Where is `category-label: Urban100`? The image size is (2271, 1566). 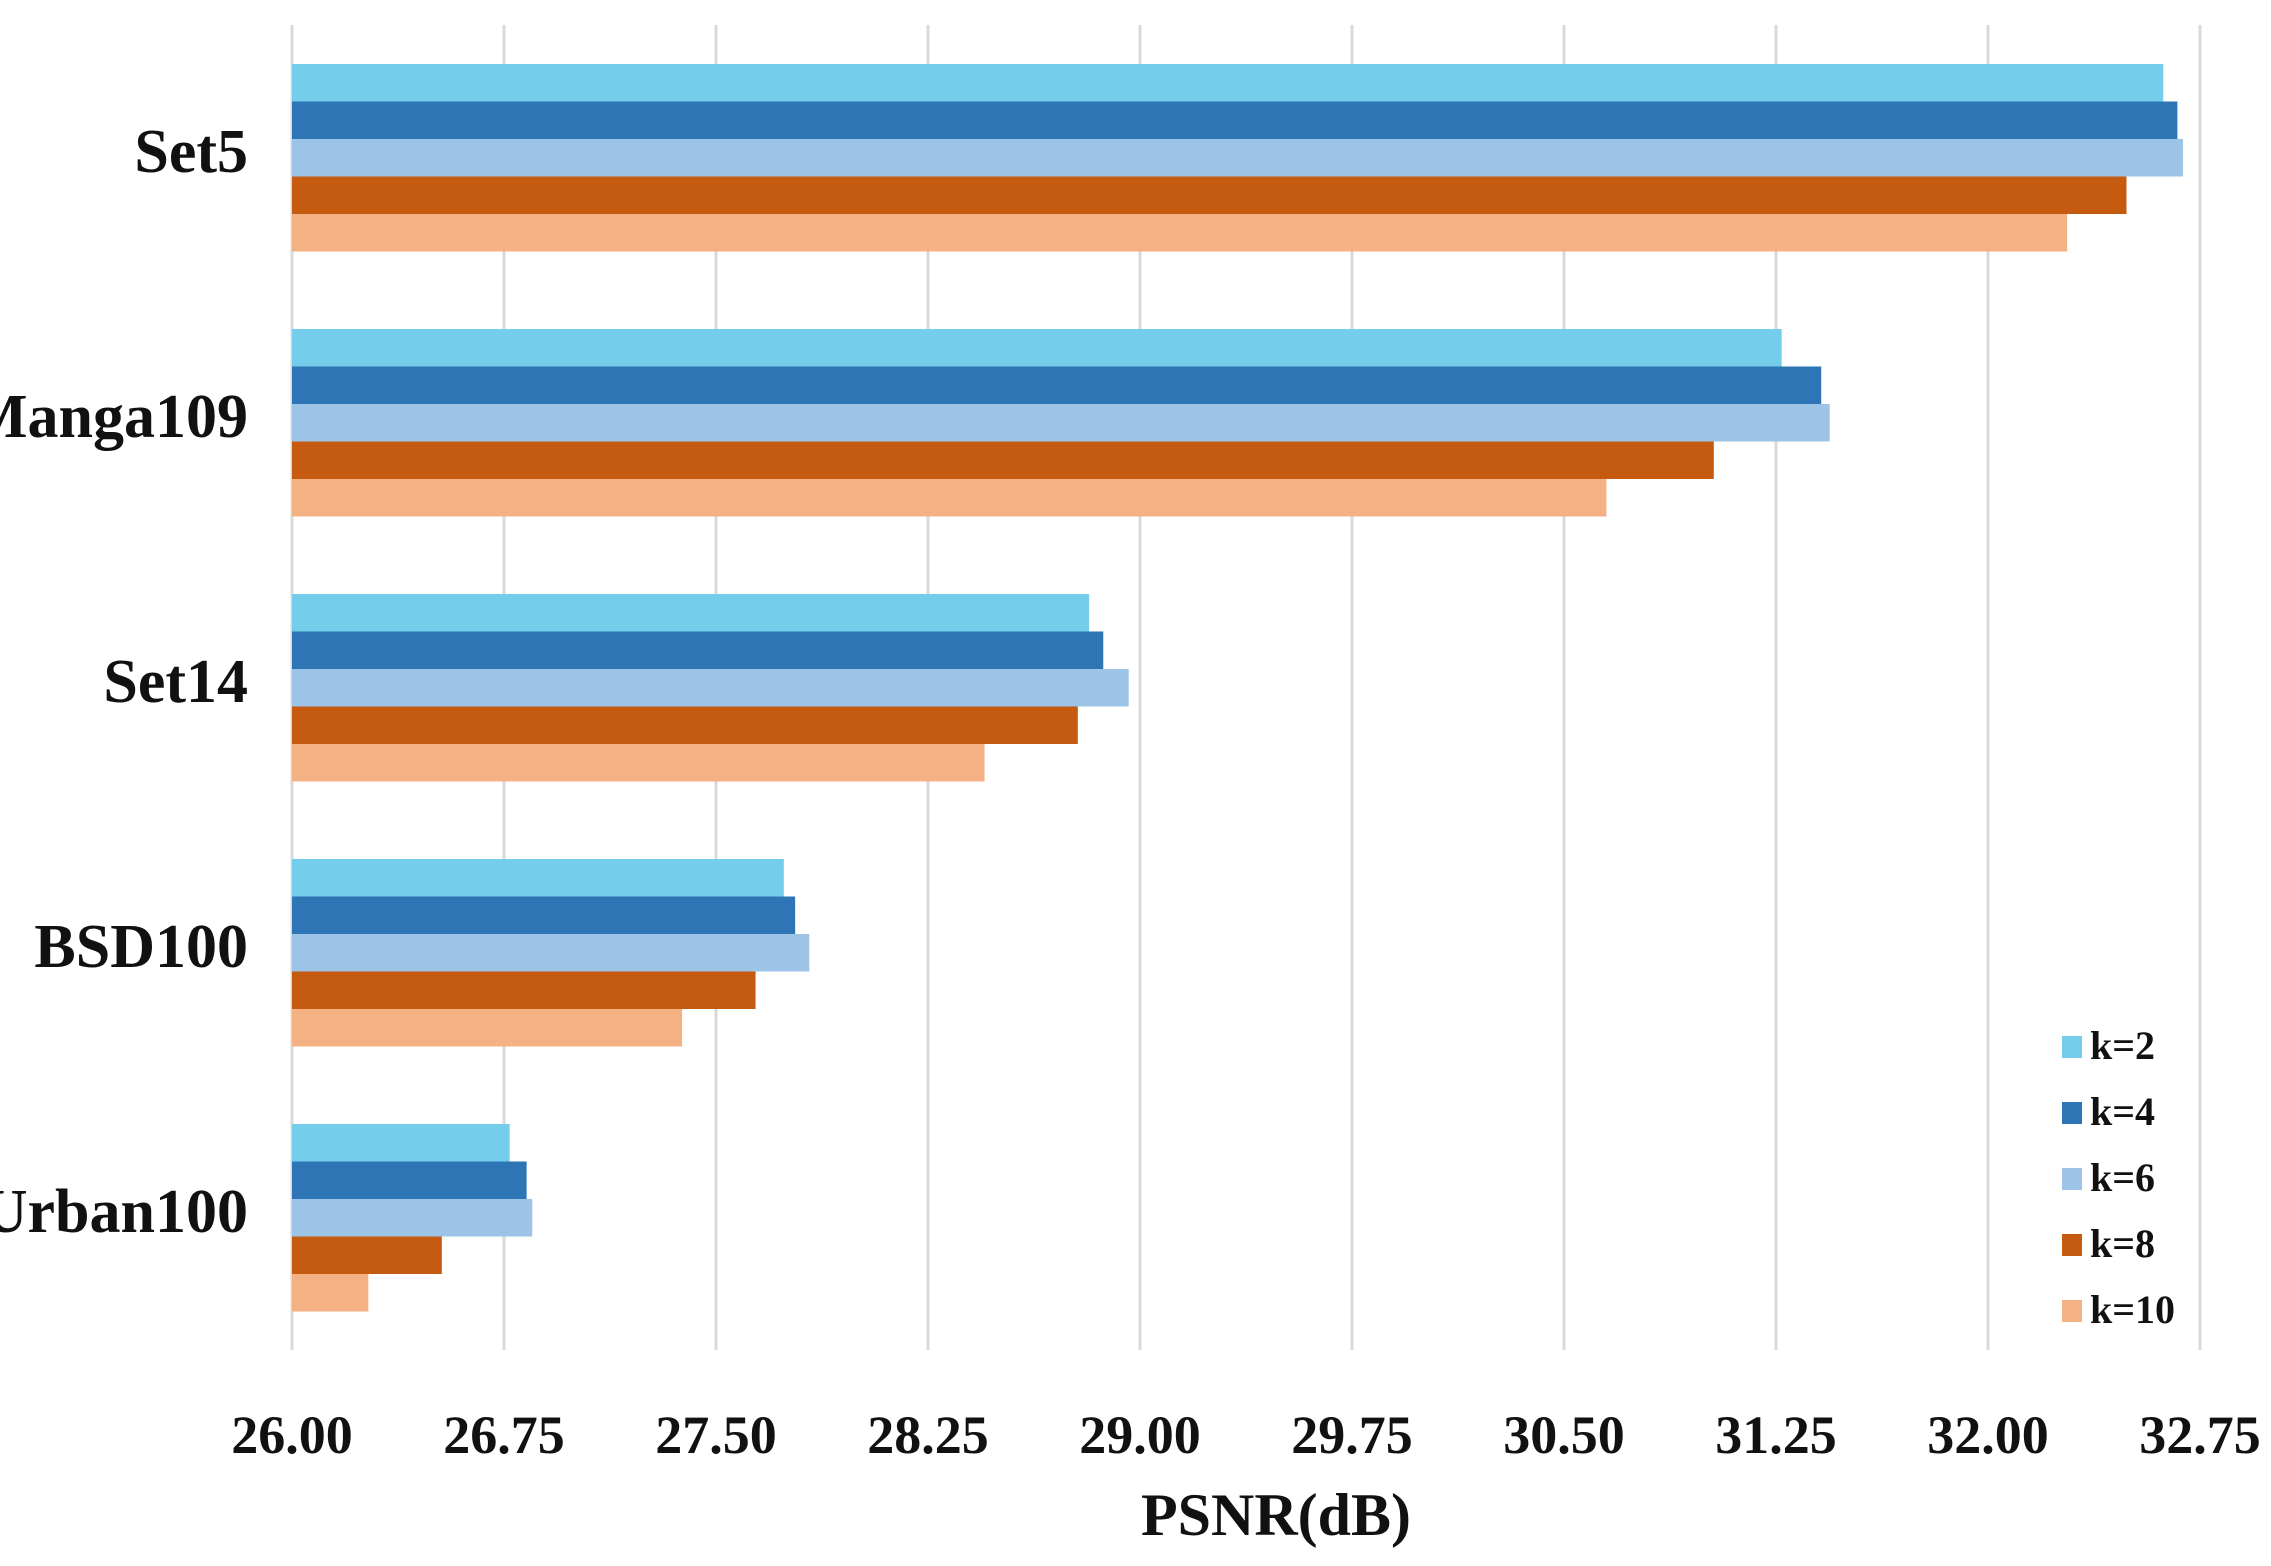 category-label: Urban100 is located at coordinates (124, 1212).